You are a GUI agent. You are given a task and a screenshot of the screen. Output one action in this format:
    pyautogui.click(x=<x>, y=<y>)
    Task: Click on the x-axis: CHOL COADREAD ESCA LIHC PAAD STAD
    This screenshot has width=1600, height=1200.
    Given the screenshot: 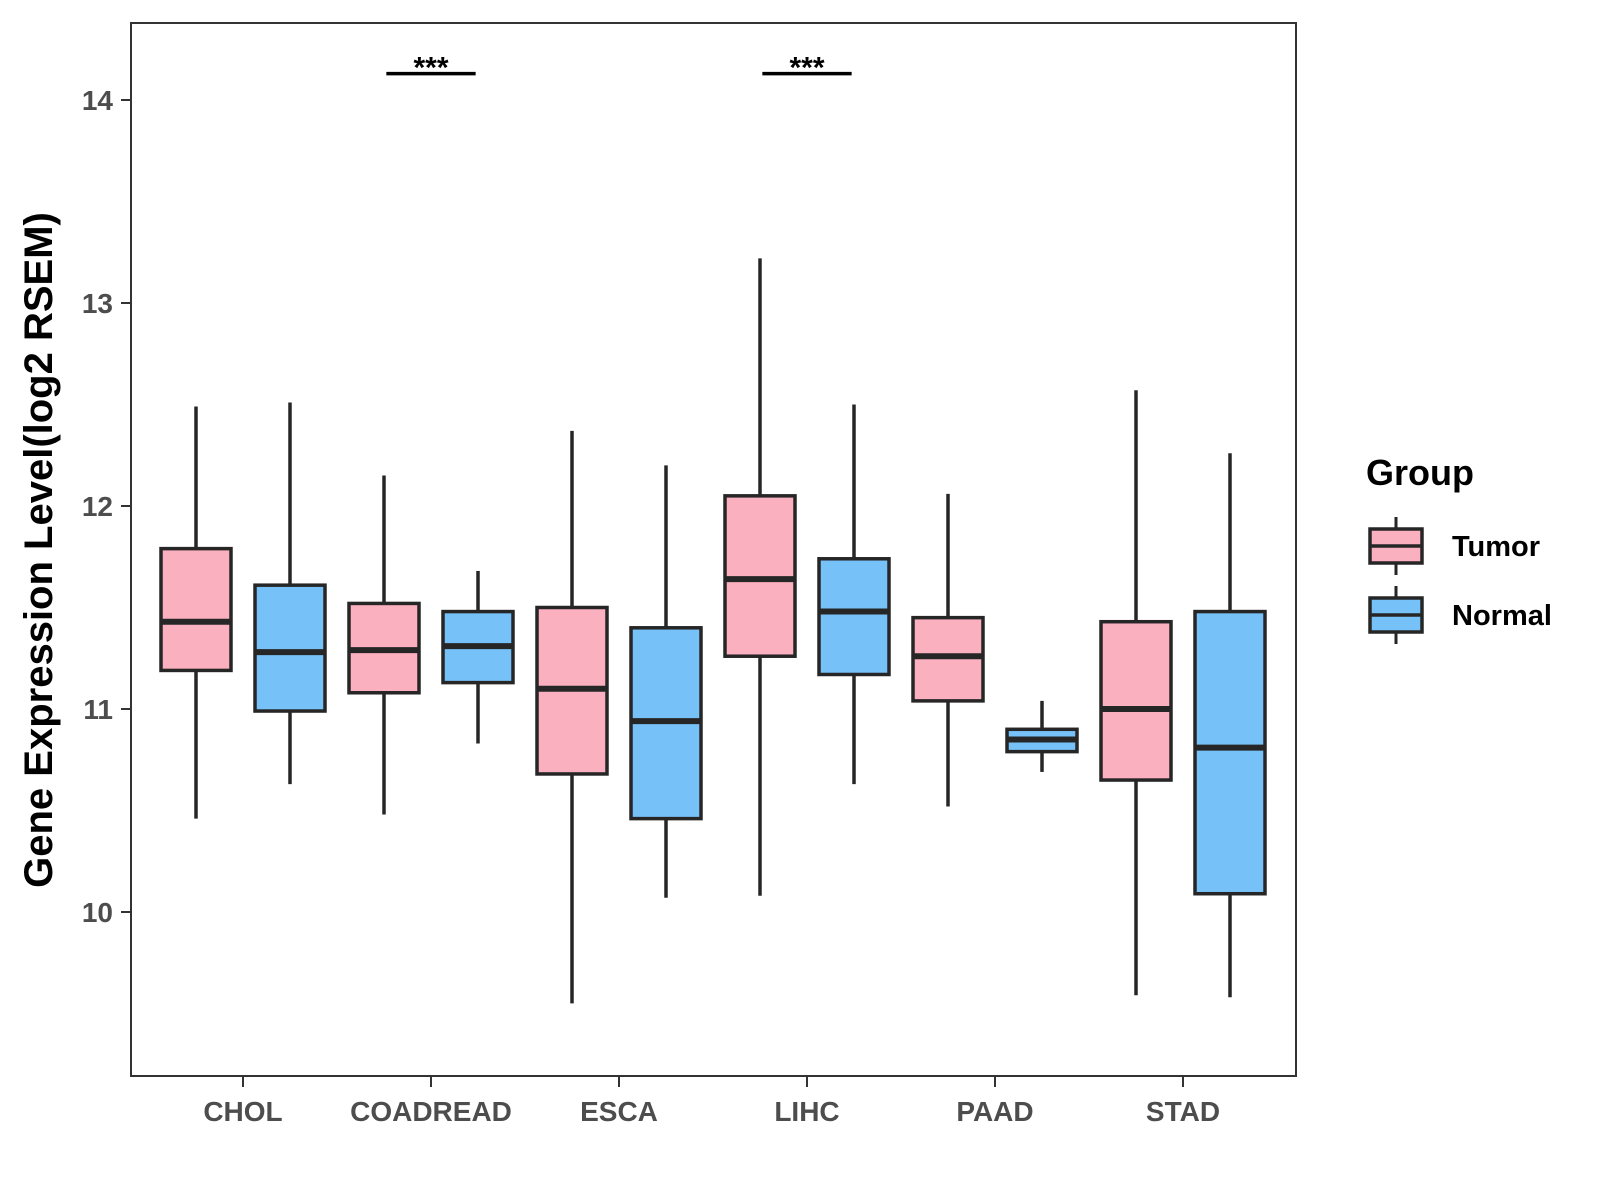 What is the action you would take?
    pyautogui.click(x=711, y=1101)
    